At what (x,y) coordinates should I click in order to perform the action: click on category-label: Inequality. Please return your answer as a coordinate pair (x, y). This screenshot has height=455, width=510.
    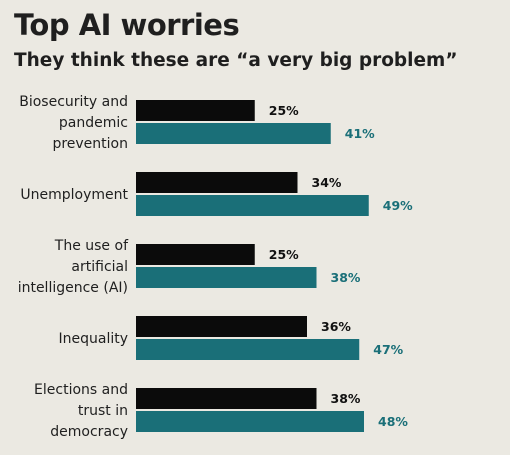
    Looking at the image, I should click on (93, 339).